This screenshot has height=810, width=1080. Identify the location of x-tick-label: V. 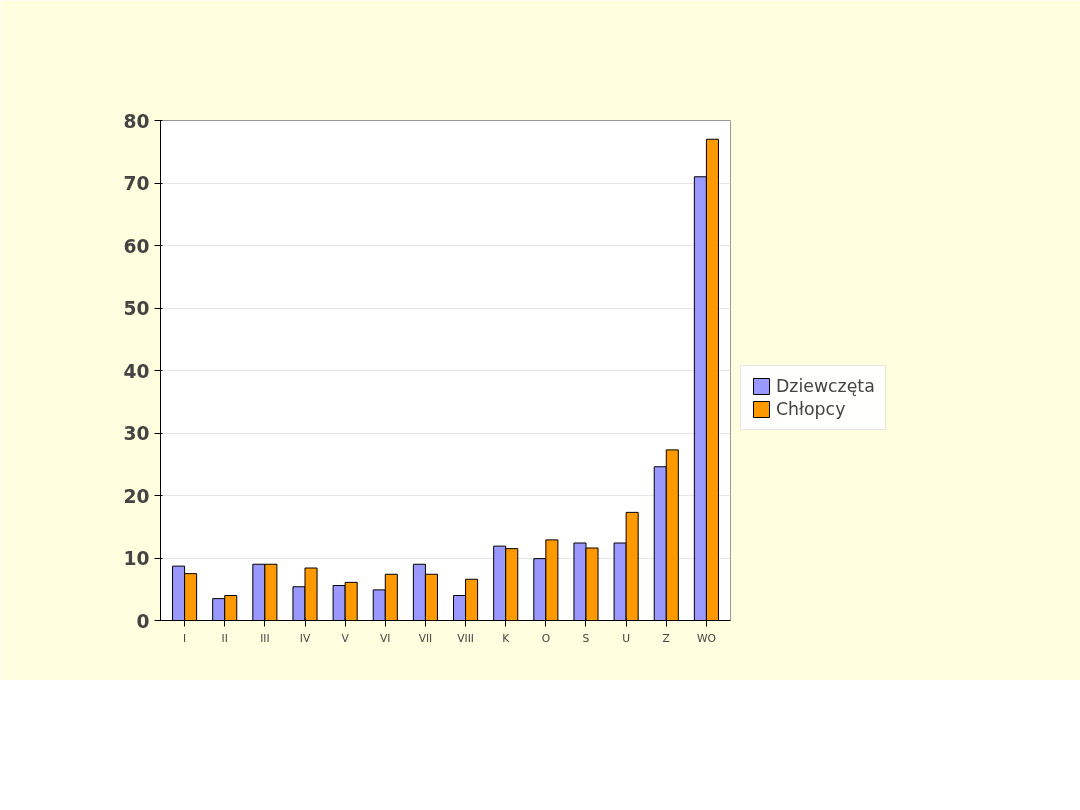
(345, 638).